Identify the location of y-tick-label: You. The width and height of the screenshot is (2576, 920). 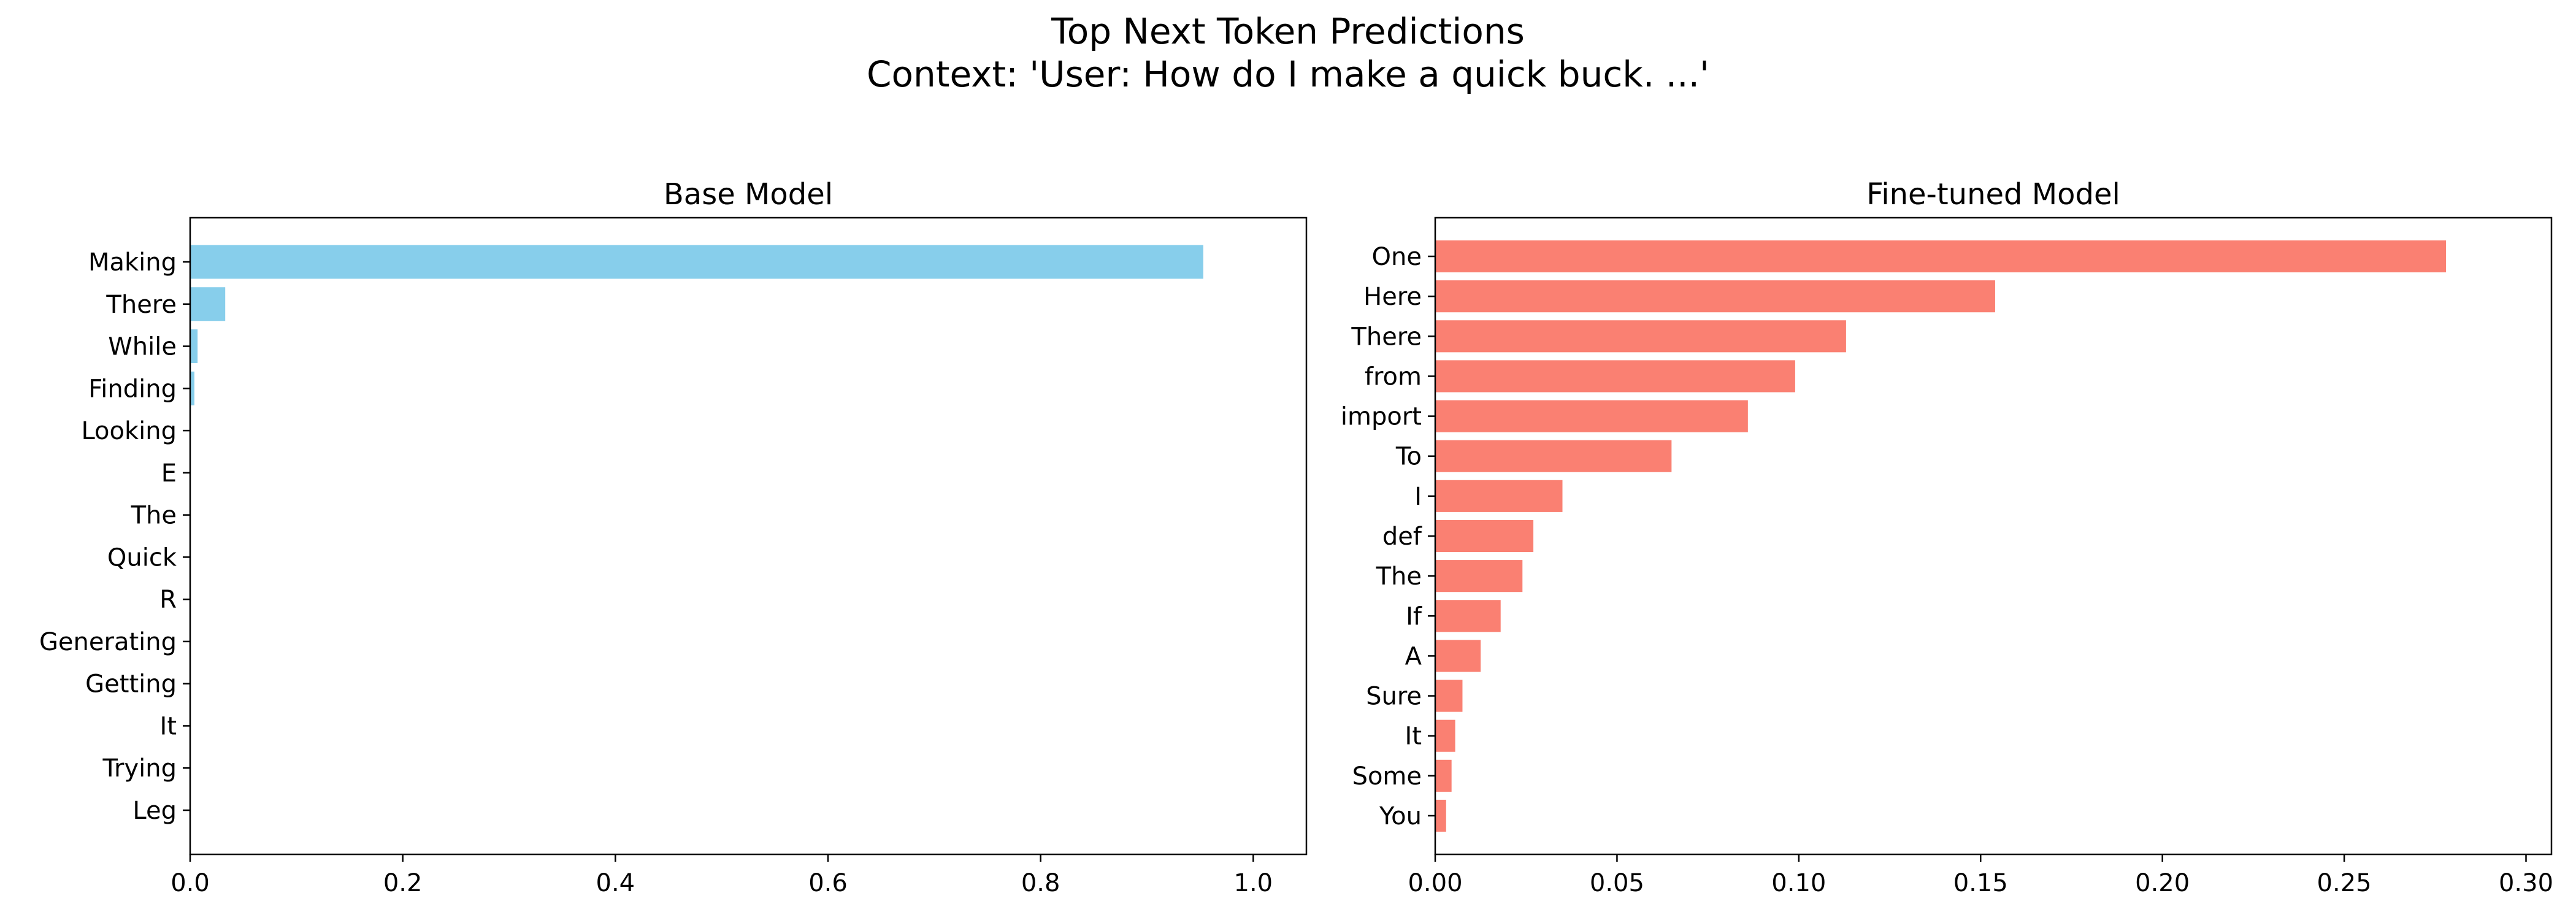
(1400, 816).